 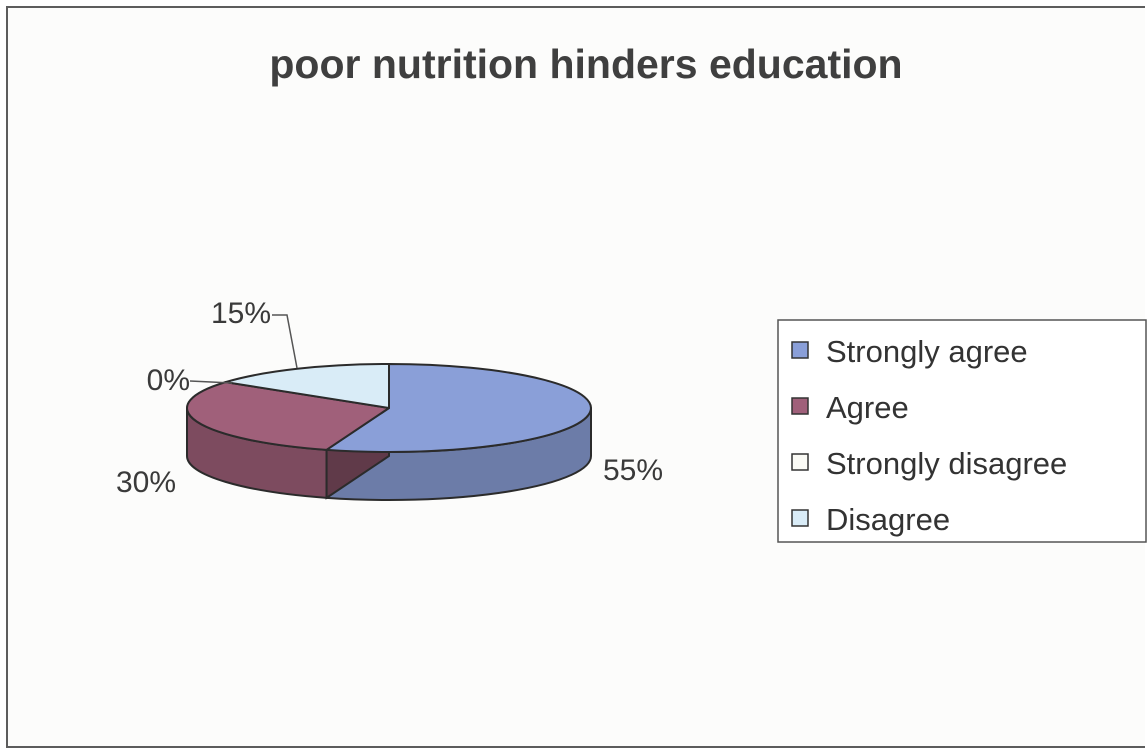 What do you see at coordinates (633, 470) in the screenshot?
I see `data-label-strongly-agree: 55%` at bounding box center [633, 470].